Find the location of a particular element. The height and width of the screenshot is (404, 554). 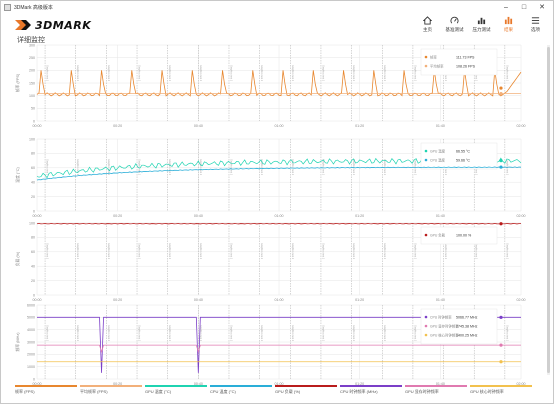

nav-stress: 压力测试 is located at coordinates (481, 26).